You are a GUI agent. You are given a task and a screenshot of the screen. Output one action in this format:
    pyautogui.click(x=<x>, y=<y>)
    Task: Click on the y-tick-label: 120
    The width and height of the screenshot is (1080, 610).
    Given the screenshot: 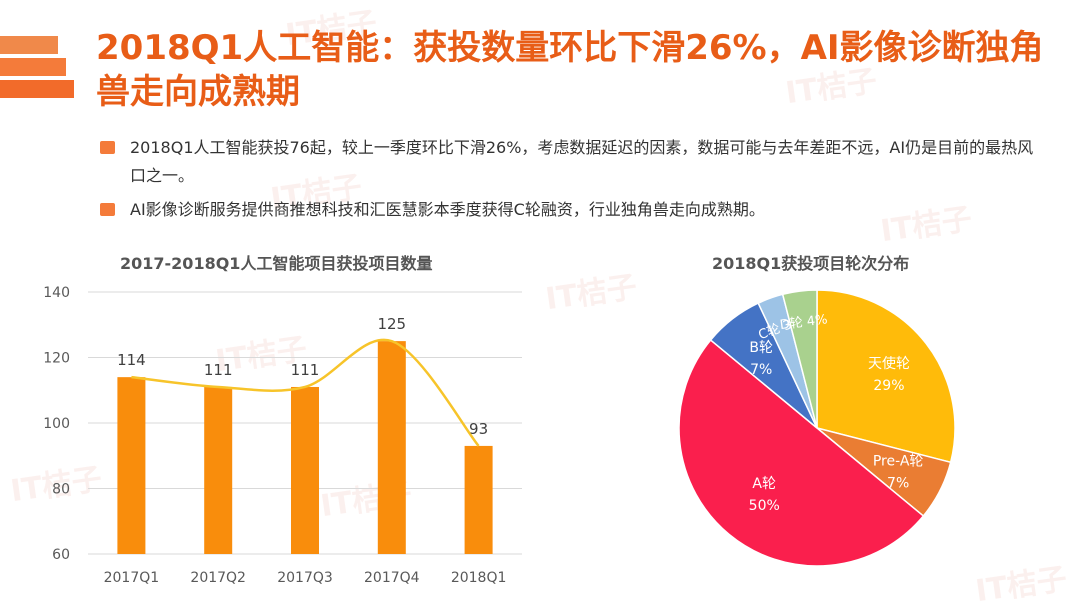 What is the action you would take?
    pyautogui.click(x=56, y=359)
    